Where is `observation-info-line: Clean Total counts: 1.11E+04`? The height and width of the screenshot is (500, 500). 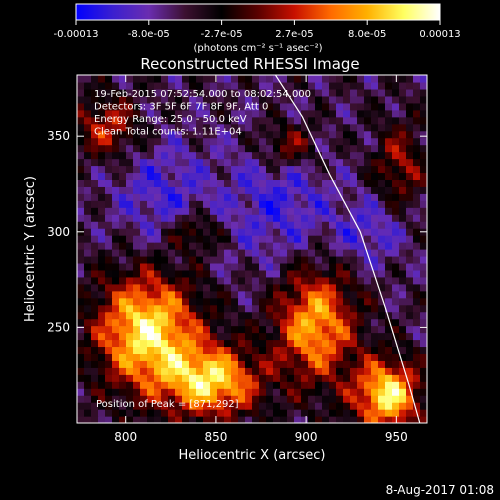 observation-info-line: Clean Total counts: 1.11E+04 is located at coordinates (168, 132).